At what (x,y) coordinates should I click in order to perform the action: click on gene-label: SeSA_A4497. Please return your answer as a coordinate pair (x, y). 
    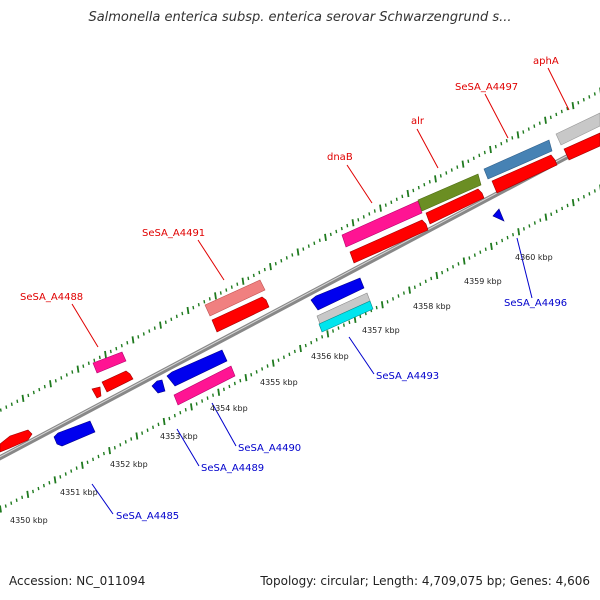
    Looking at the image, I should click on (486, 87).